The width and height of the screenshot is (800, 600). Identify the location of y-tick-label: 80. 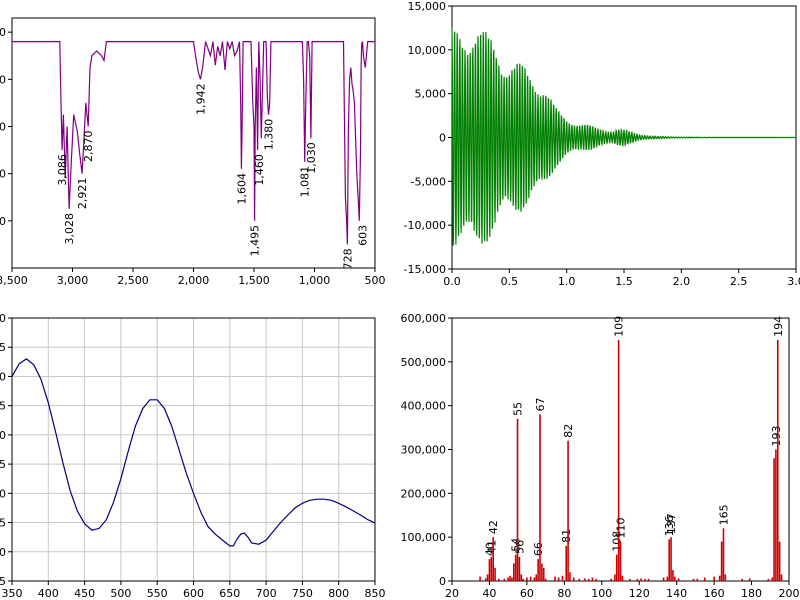
(3, 79).